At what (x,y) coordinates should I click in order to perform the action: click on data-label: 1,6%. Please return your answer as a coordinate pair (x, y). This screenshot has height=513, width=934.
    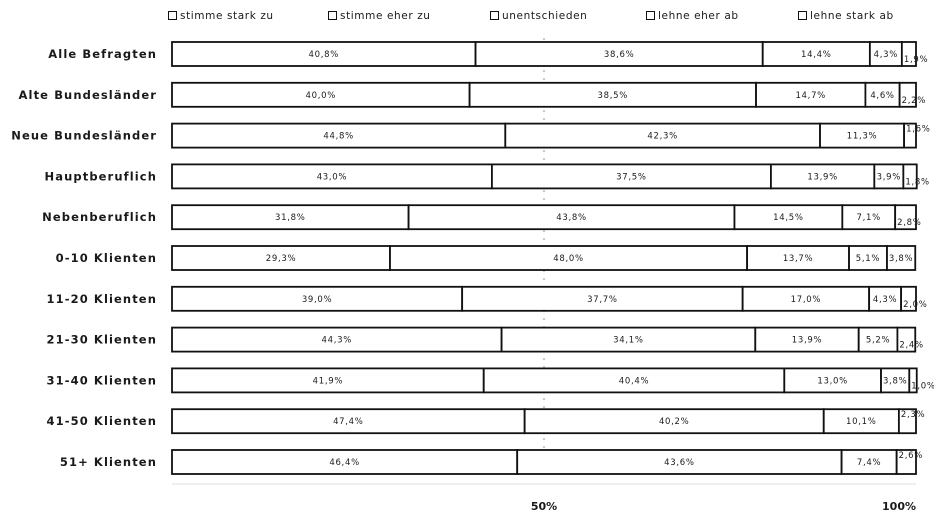
    Looking at the image, I should click on (918, 130).